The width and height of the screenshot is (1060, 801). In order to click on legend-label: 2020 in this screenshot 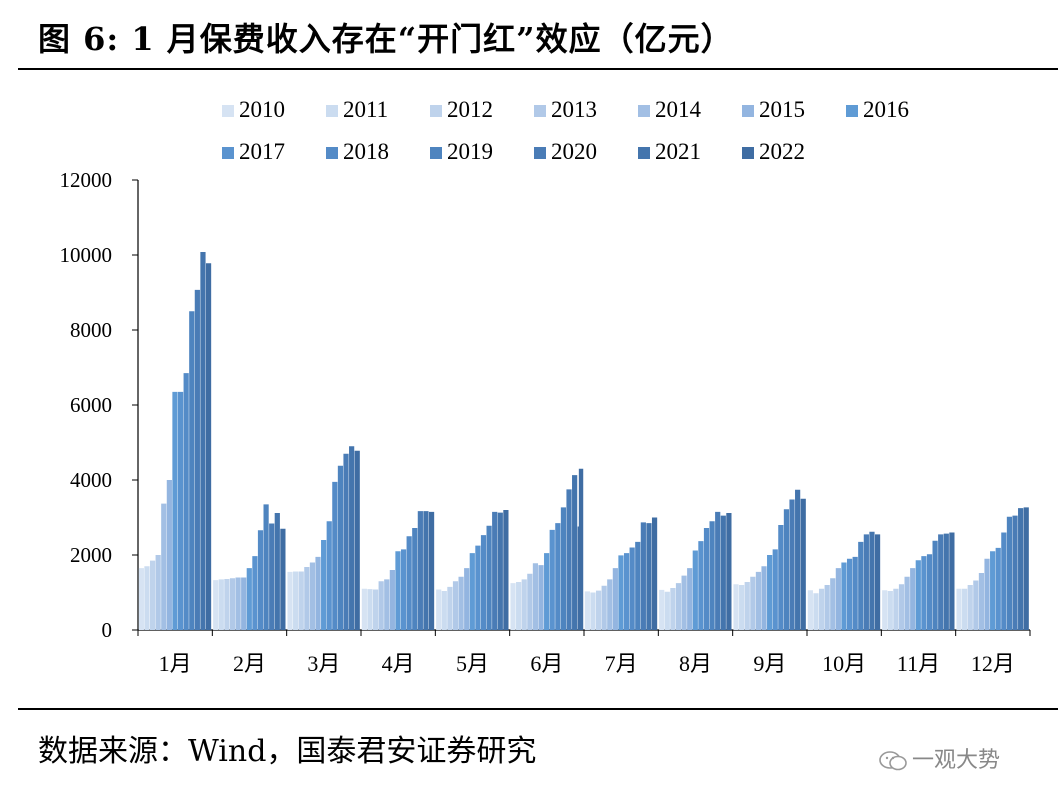, I will do `click(574, 151)`.